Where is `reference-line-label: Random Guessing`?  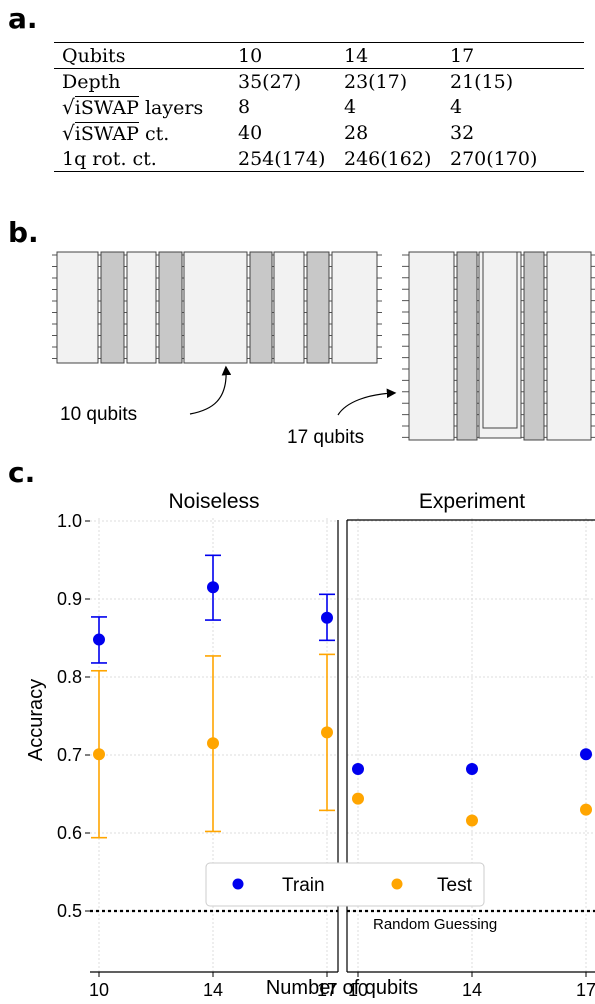
reference-line-label: Random Guessing is located at coordinates (435, 924).